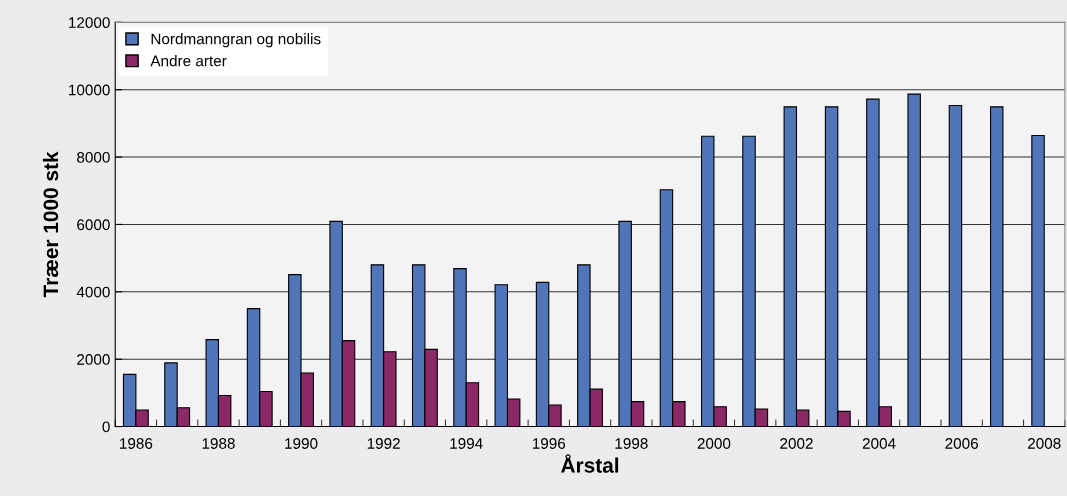 This screenshot has width=1067, height=496. Describe the element at coordinates (50, 224) in the screenshot. I see `y-axis-title: Træer 1000 stk` at that location.